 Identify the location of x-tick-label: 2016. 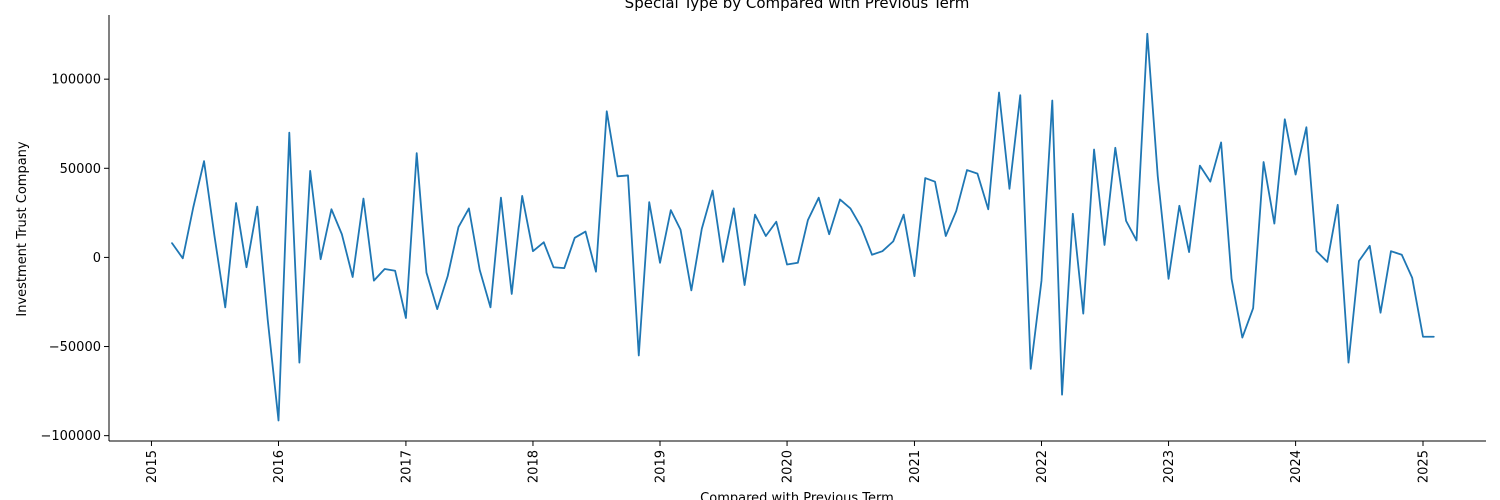
(279, 466).